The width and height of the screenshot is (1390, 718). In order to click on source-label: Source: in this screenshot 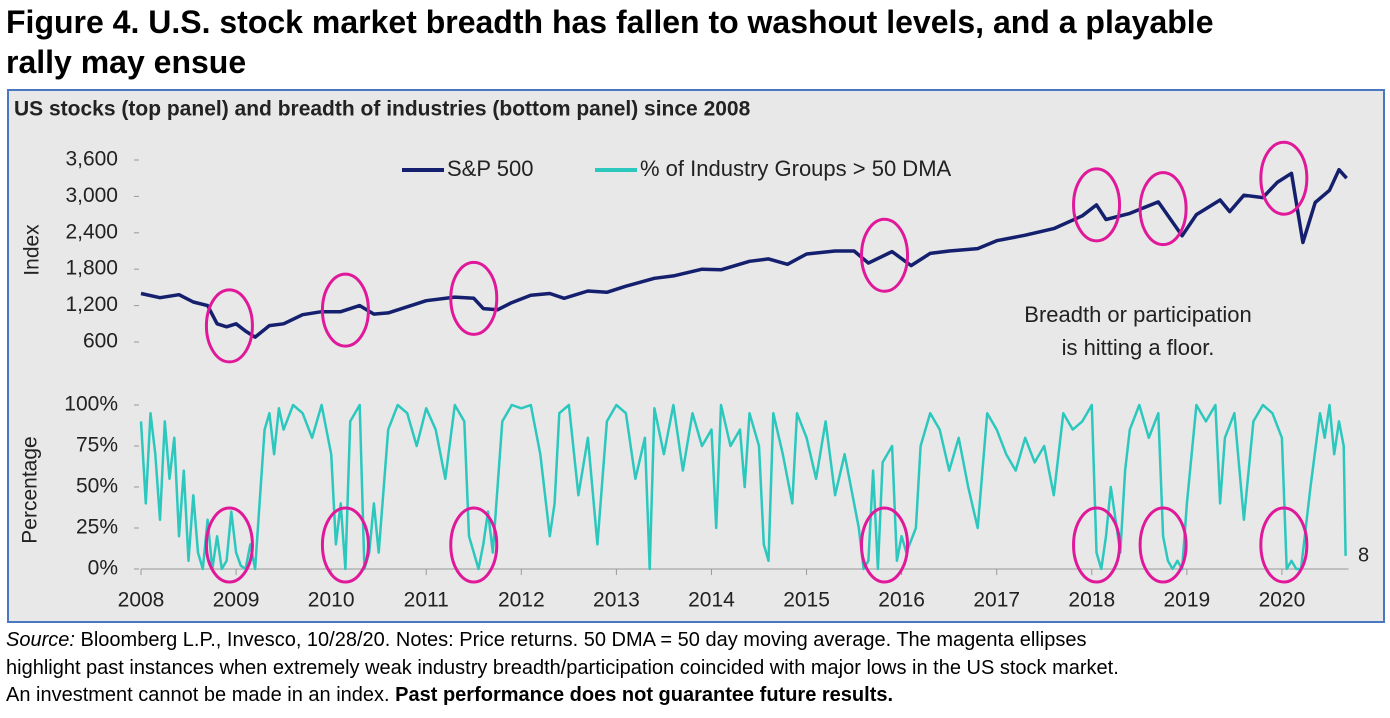, I will do `click(40, 640)`.